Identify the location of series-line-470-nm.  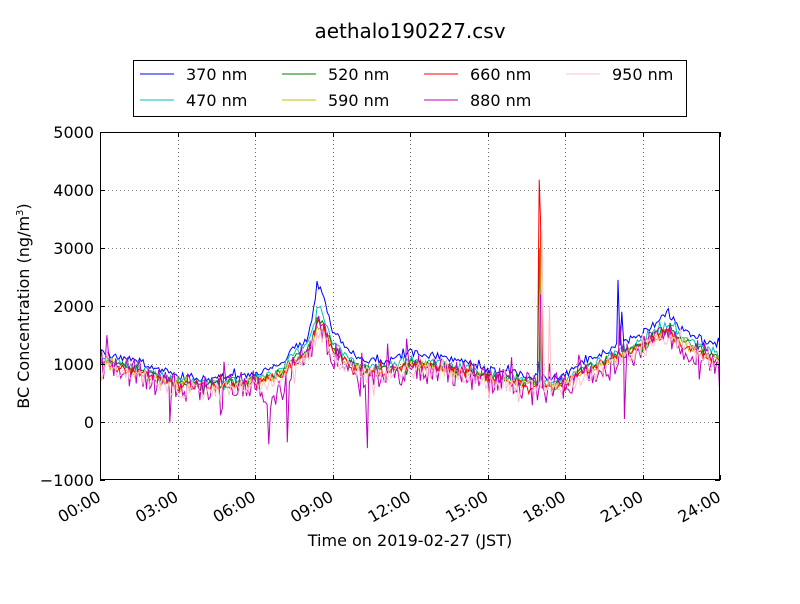
(410, 333).